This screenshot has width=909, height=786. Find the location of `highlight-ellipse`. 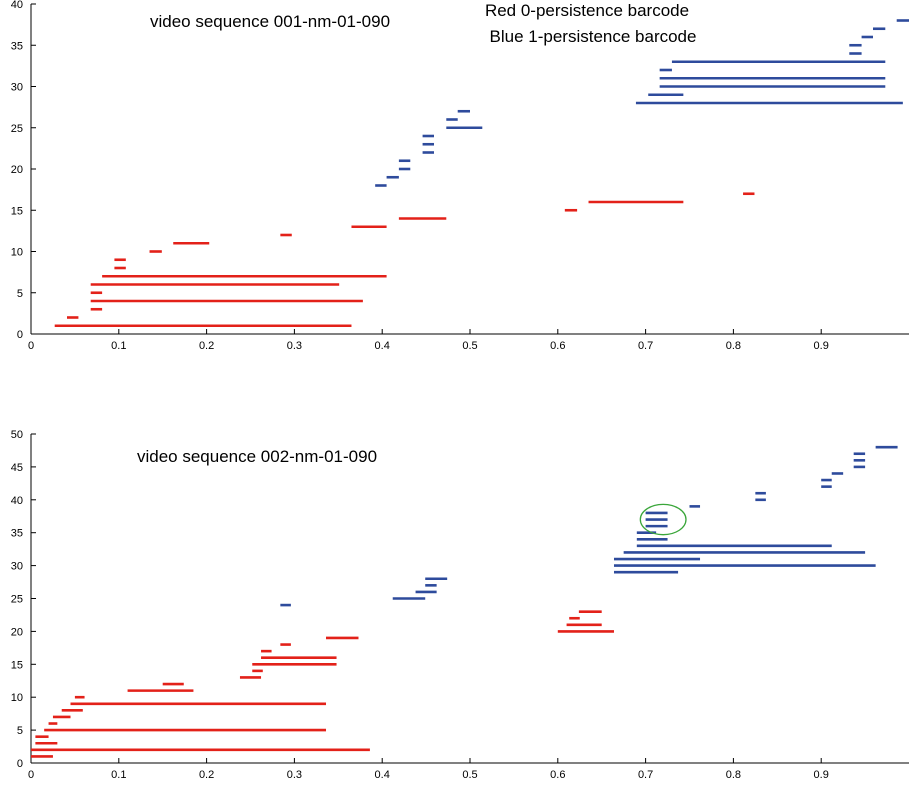

highlight-ellipse is located at coordinates (663, 519).